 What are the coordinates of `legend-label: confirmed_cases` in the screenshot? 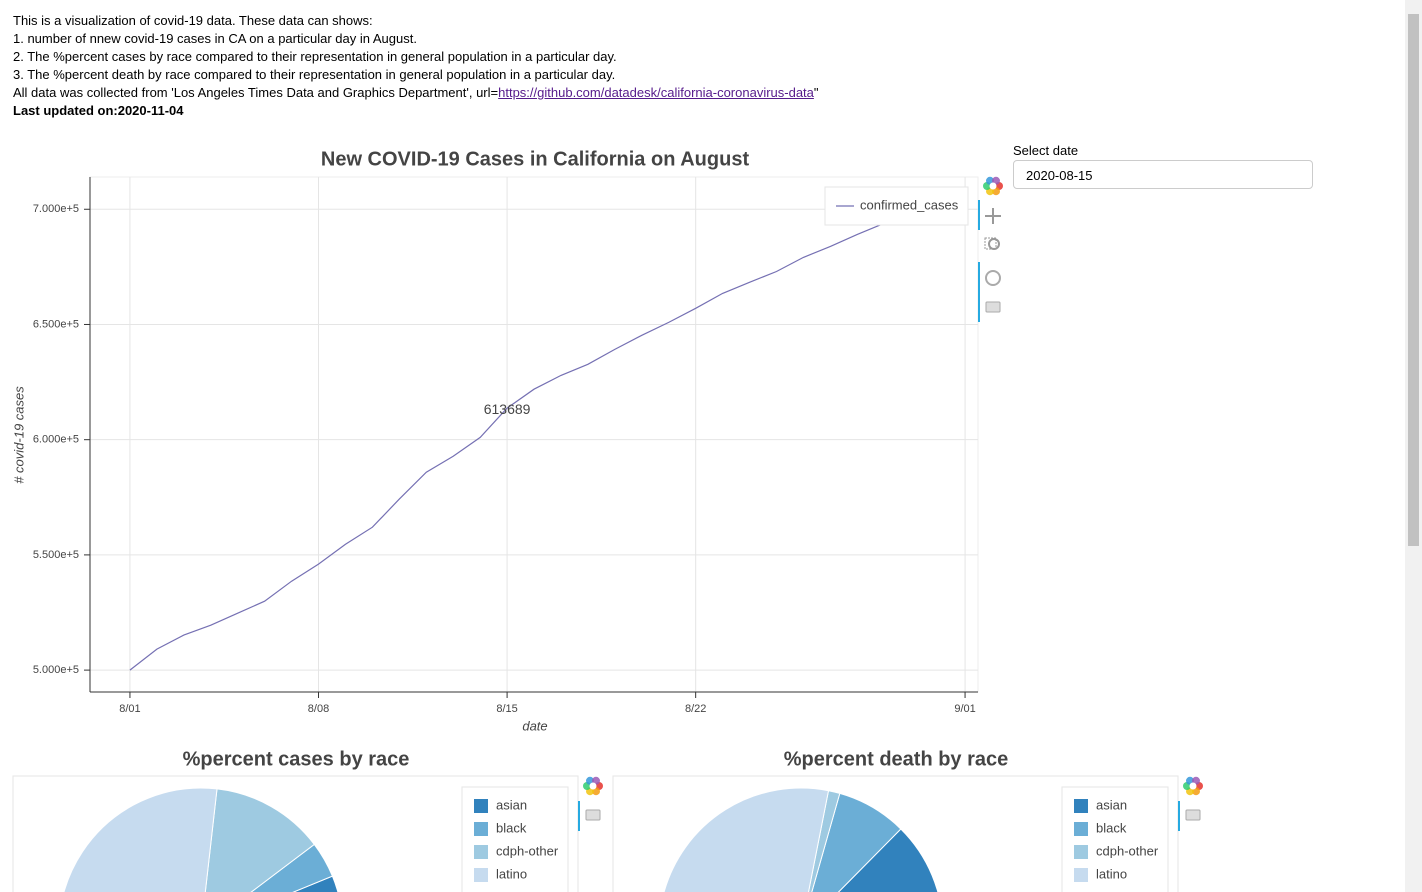 It's located at (909, 204).